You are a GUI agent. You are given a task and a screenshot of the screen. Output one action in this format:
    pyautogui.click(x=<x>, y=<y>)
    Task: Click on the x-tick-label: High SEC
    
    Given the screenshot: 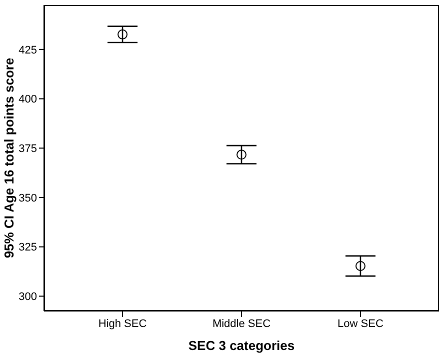 What is the action you would take?
    pyautogui.click(x=122, y=324)
    